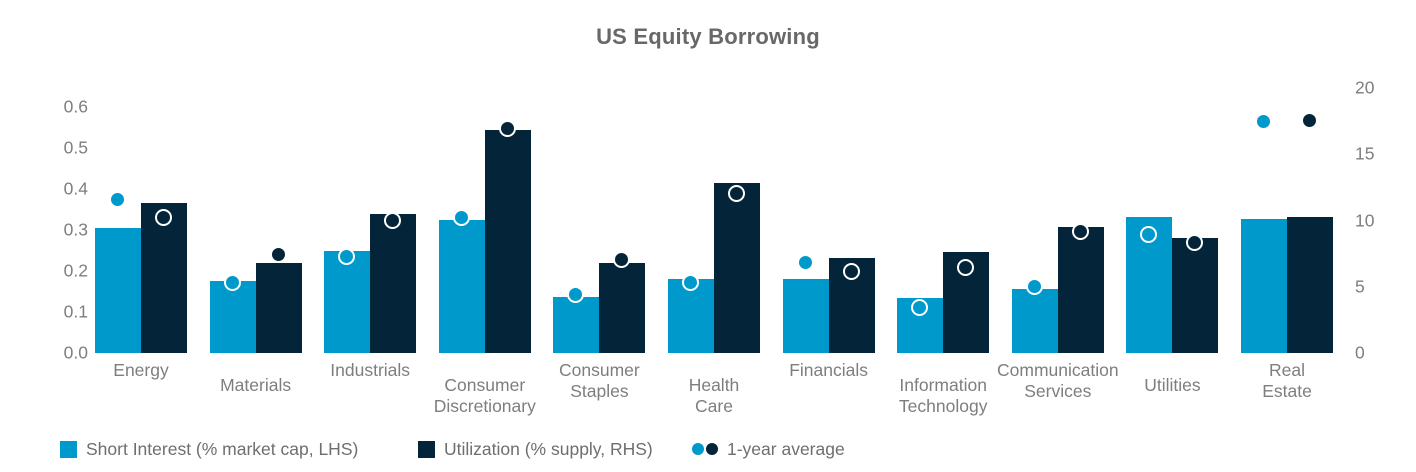 The width and height of the screenshot is (1416, 472). What do you see at coordinates (1172, 385) in the screenshot?
I see `category-label: Utilities` at bounding box center [1172, 385].